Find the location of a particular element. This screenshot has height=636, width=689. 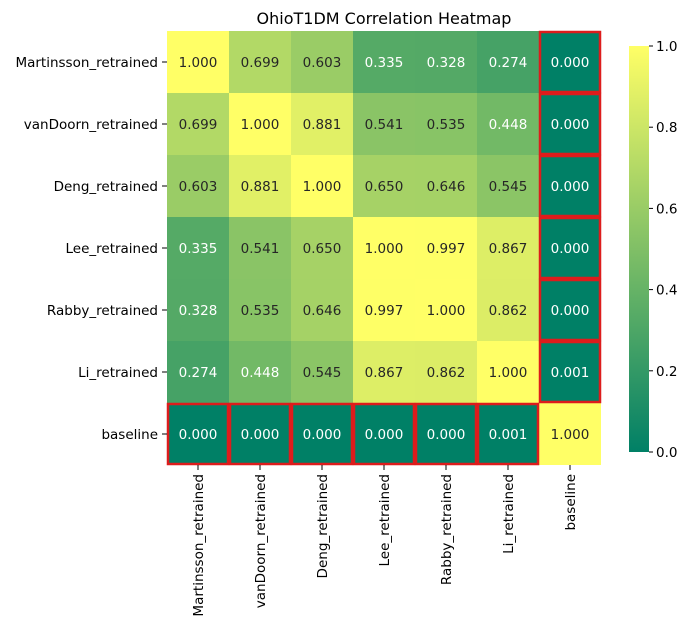

y-tick-label: baseline is located at coordinates (129, 435).